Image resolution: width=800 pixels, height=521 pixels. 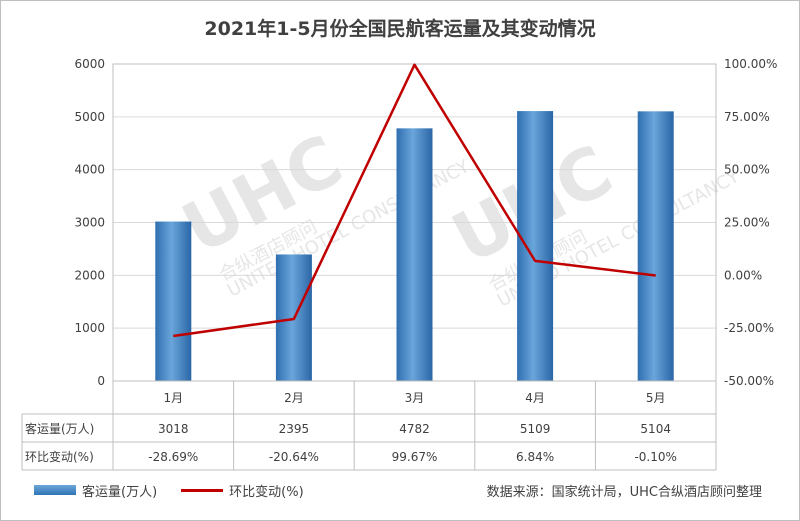 I want to click on table-cell: 5109, so click(x=535, y=429).